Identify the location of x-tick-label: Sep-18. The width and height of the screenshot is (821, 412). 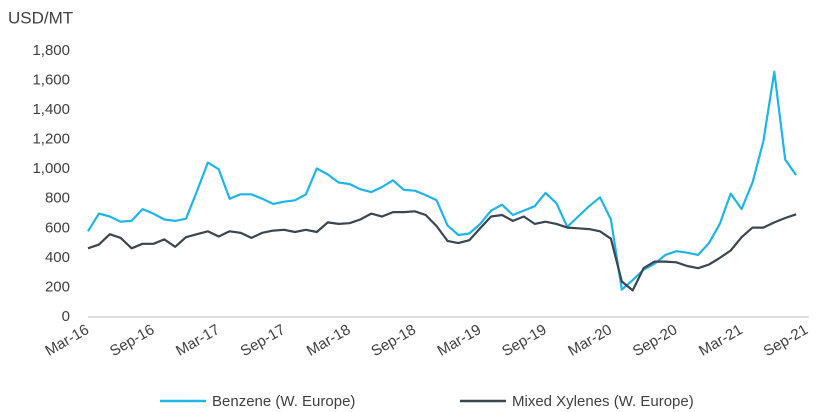
(393, 340).